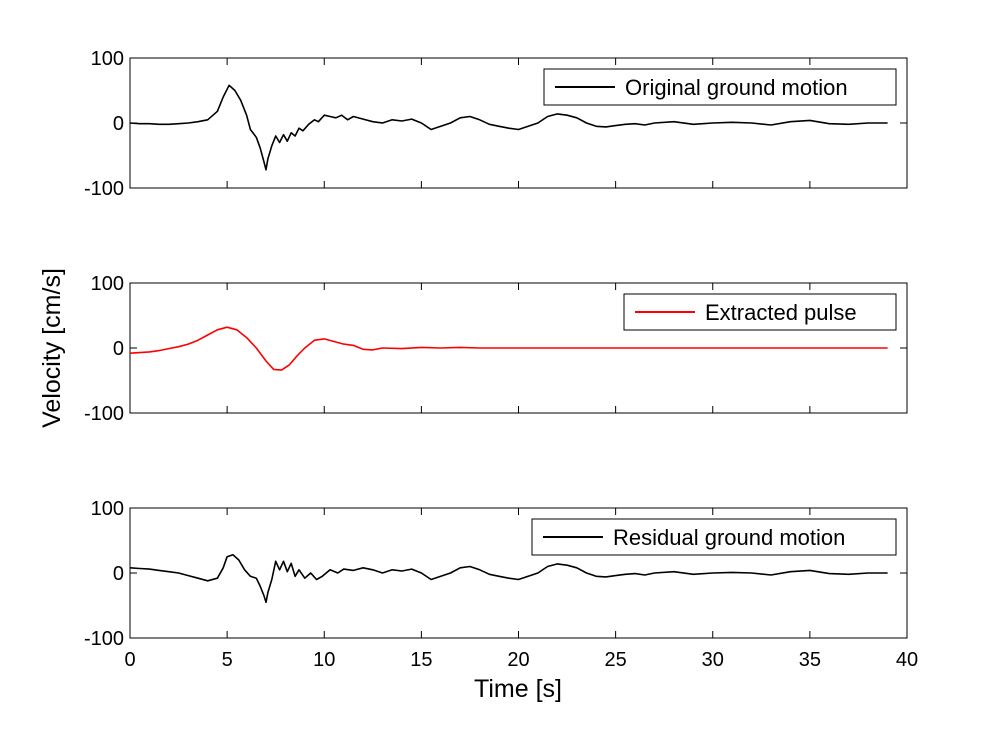  Describe the element at coordinates (736, 87) in the screenshot. I see `legend-label: Original ground motion` at that location.